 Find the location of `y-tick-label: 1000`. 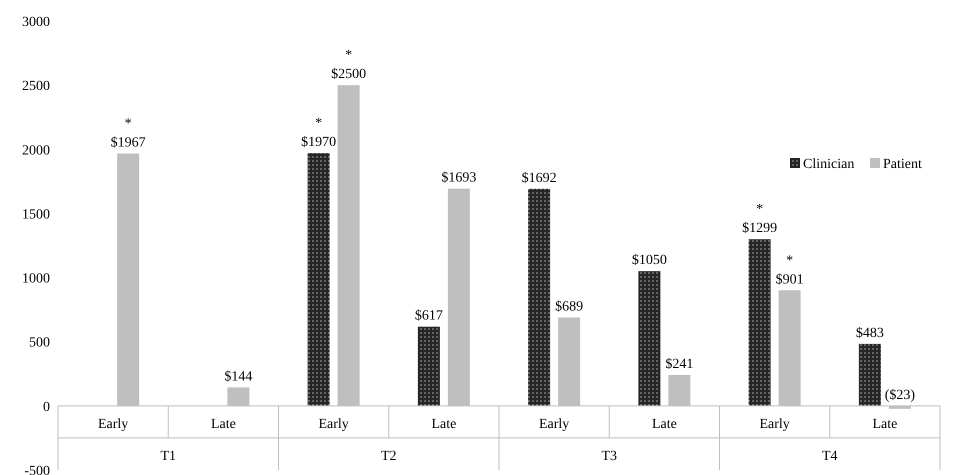

y-tick-label: 1000 is located at coordinates (36, 279).